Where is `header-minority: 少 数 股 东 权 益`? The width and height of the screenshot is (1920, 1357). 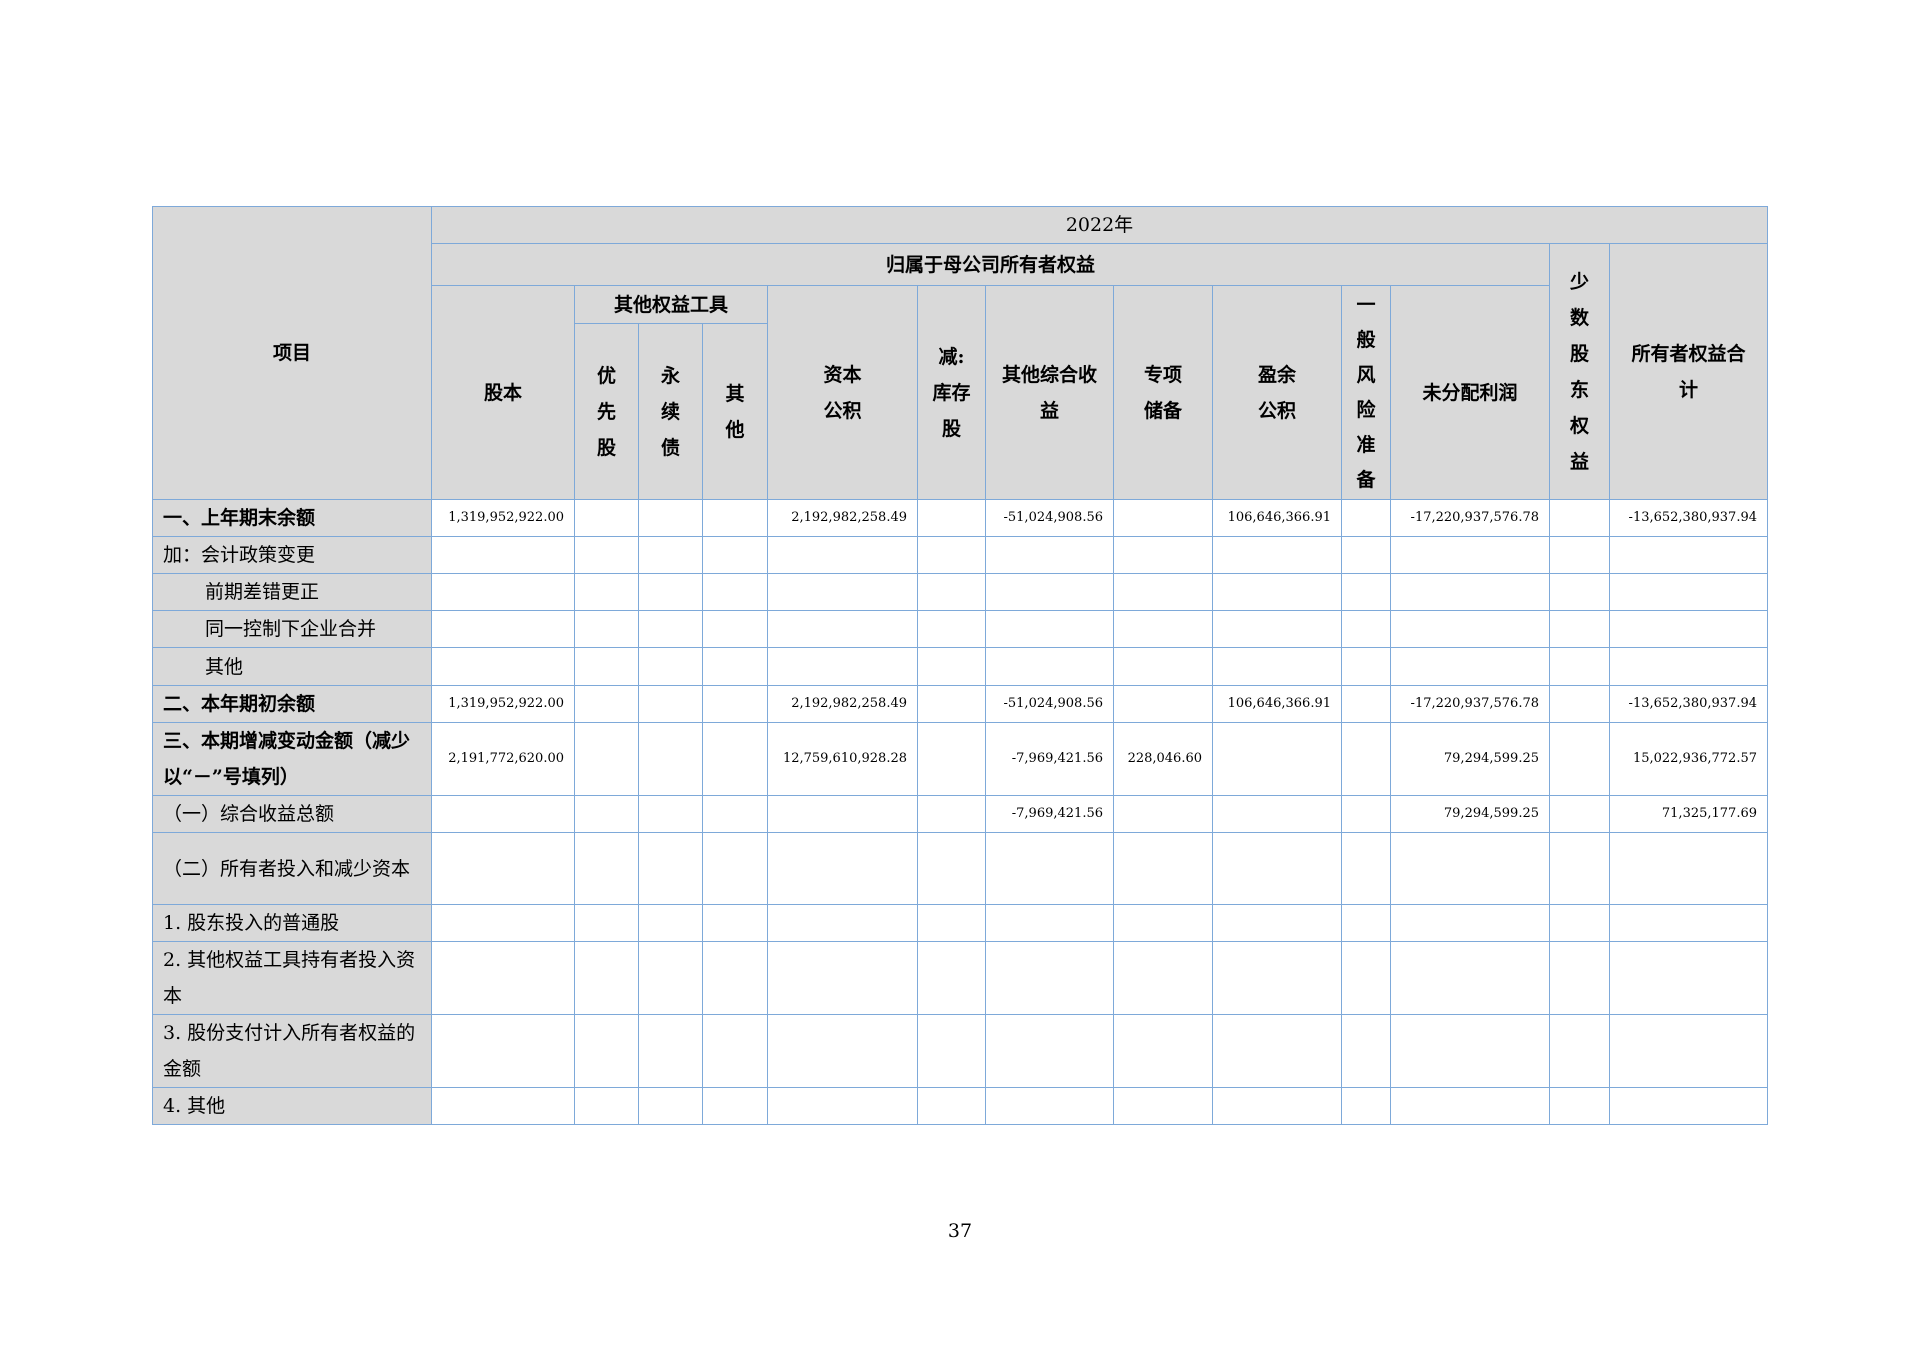 header-minority: 少 数 股 东 权 益 is located at coordinates (1579, 371).